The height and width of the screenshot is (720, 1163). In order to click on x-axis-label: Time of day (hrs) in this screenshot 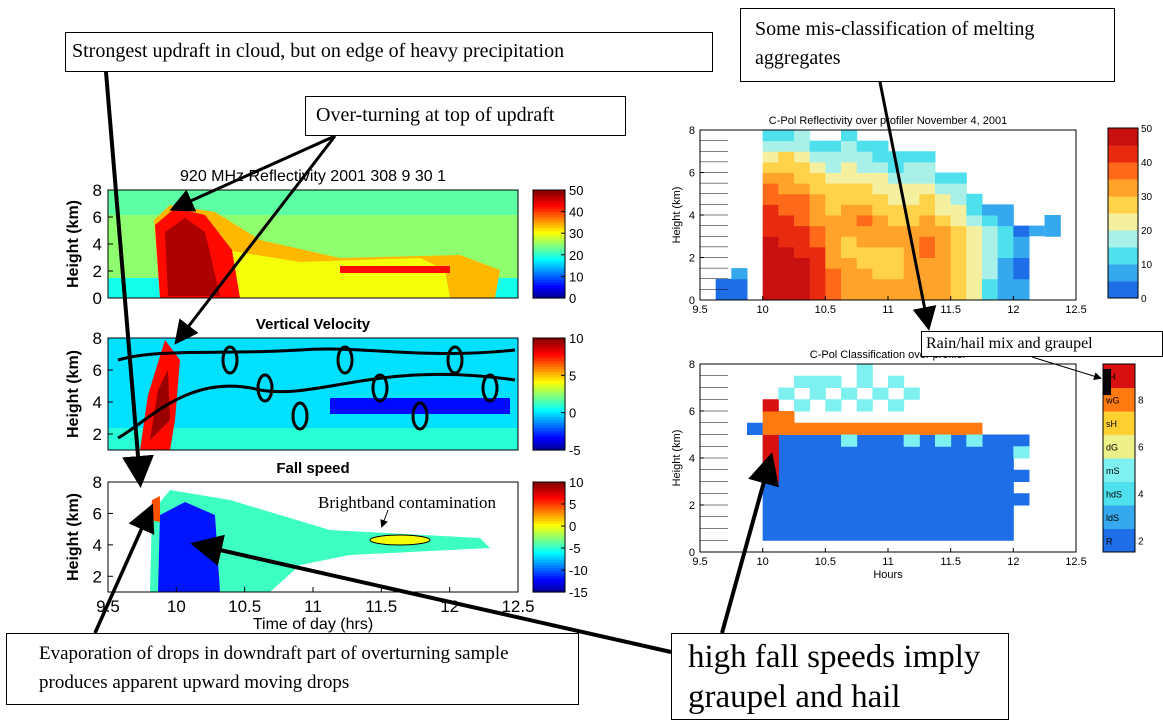, I will do `click(313, 624)`.